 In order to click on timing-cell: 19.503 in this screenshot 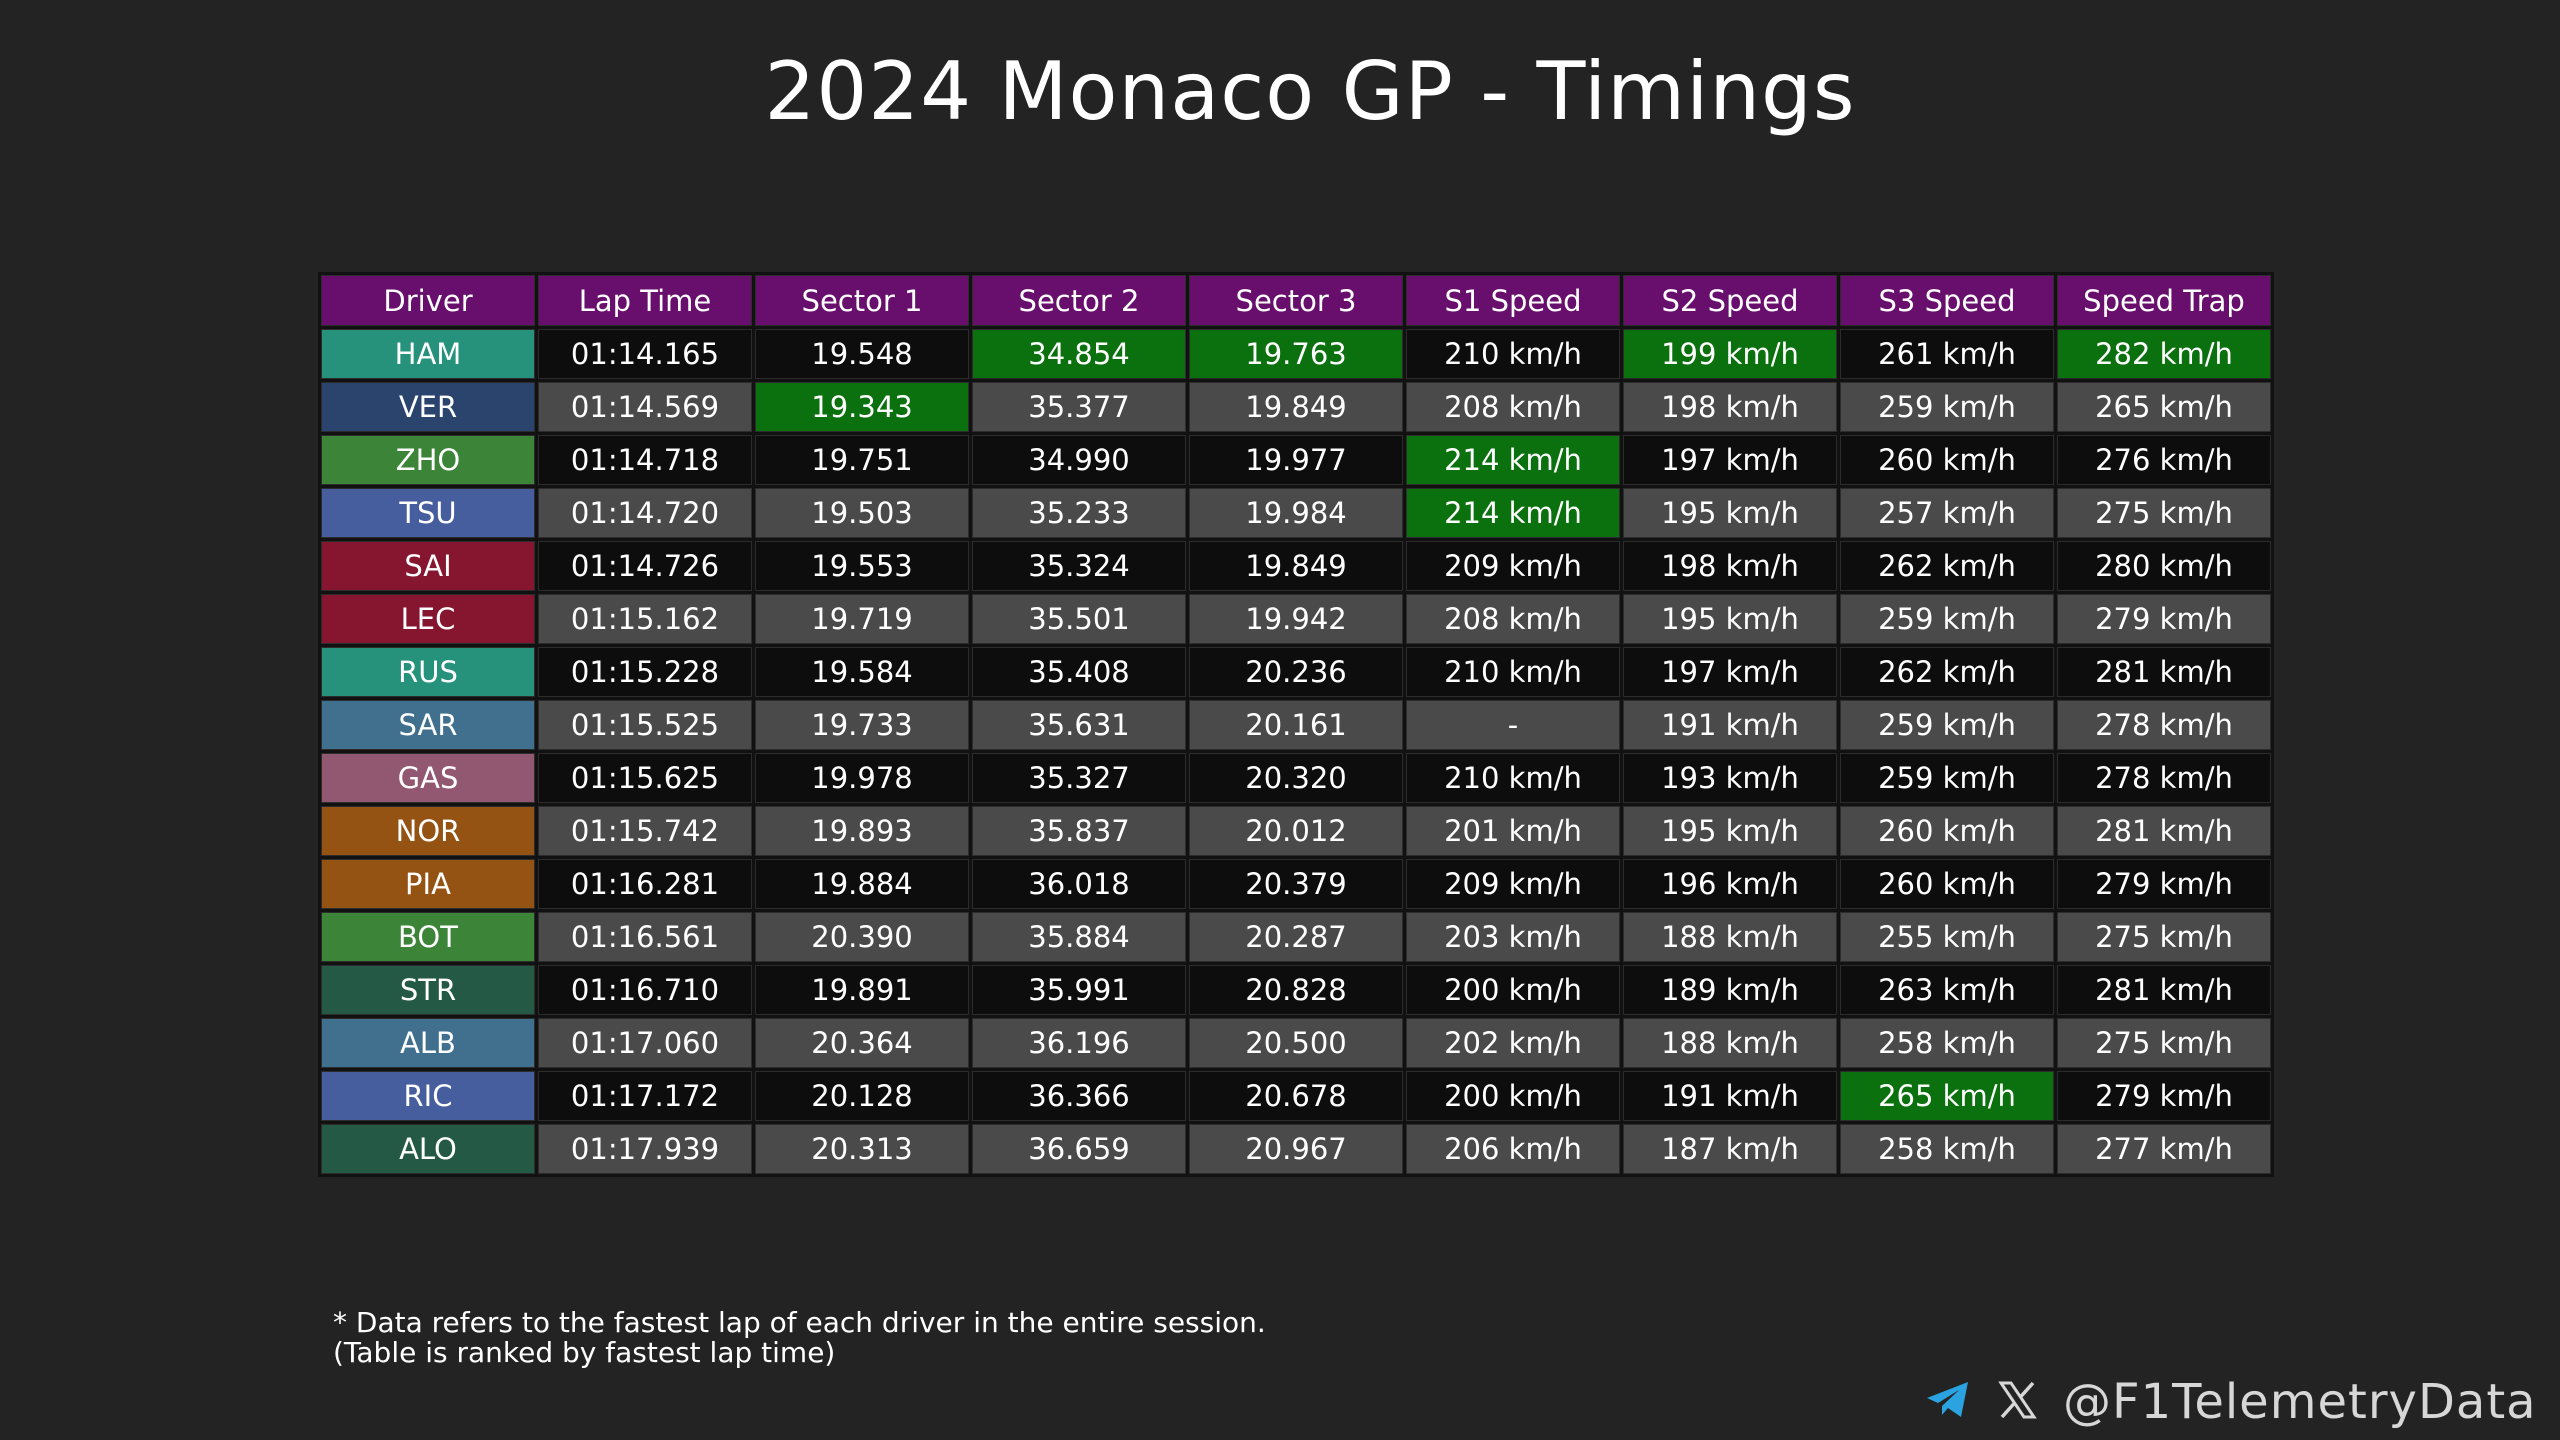, I will do `click(862, 513)`.